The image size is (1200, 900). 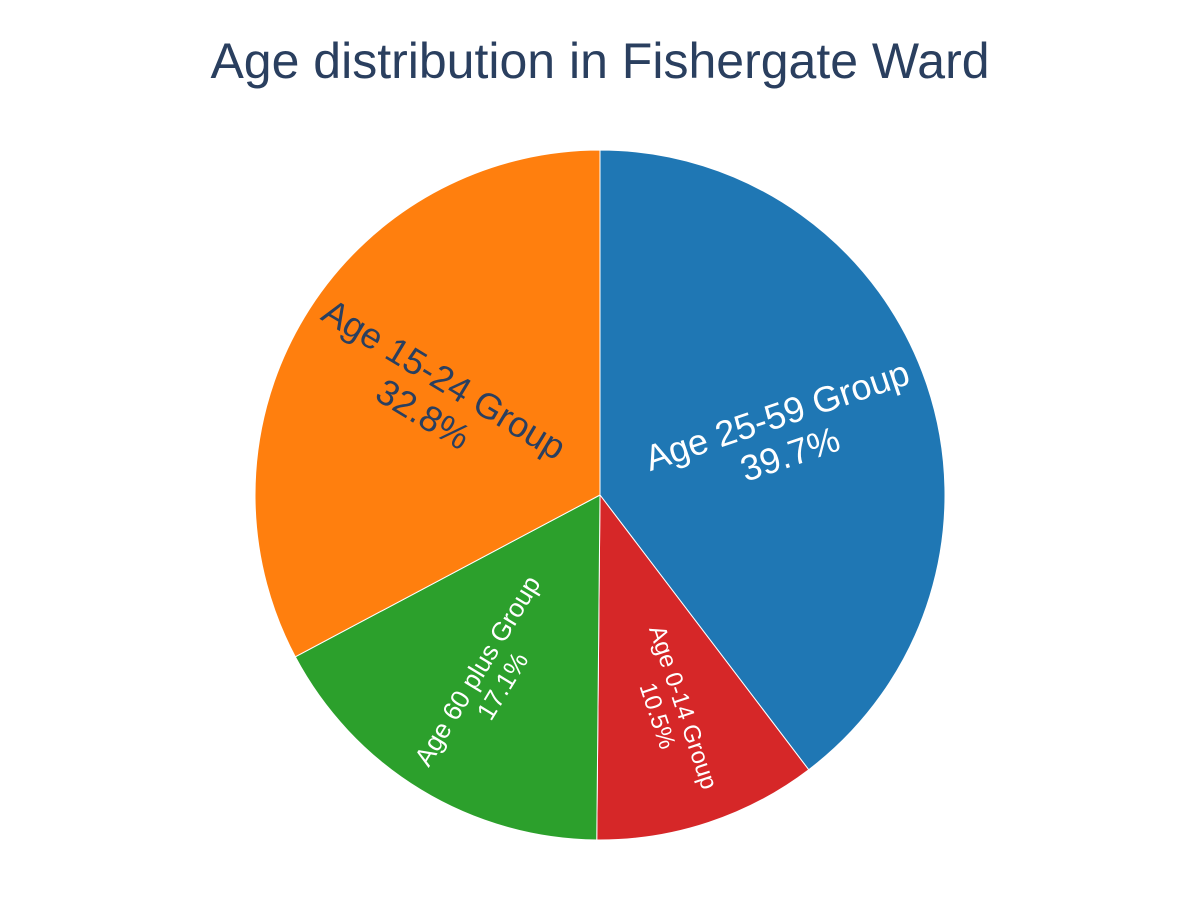 I want to click on chart-title: Age distribution in Fishergate Ward, so click(x=600, y=61).